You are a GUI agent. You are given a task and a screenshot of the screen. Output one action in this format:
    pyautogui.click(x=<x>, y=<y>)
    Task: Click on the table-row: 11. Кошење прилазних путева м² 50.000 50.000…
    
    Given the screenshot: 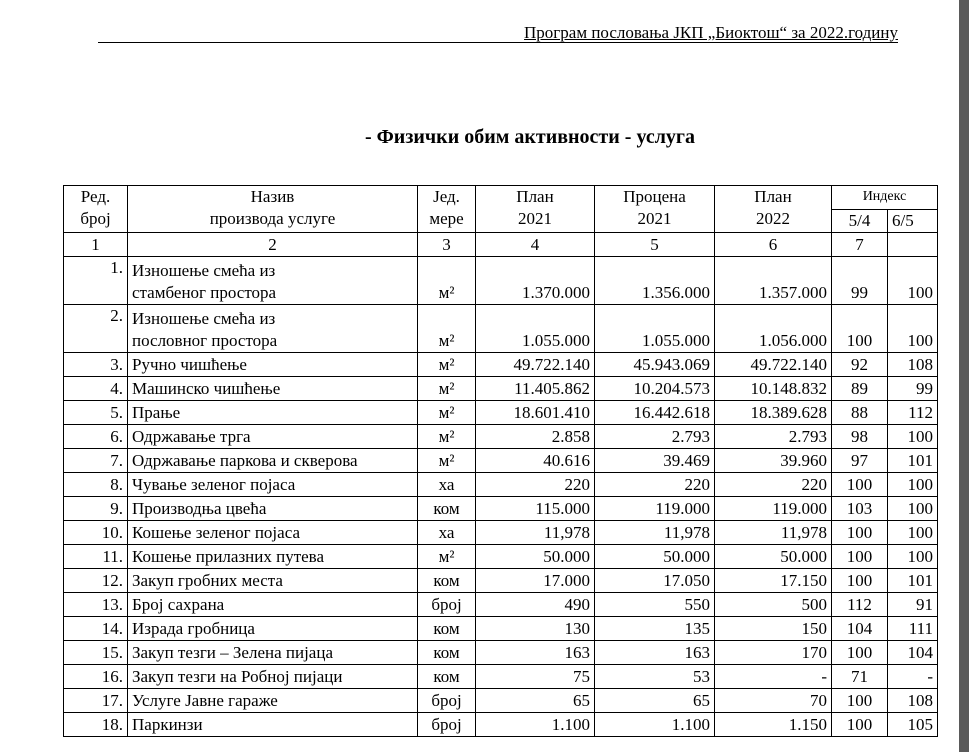 What is the action you would take?
    pyautogui.click(x=500, y=556)
    